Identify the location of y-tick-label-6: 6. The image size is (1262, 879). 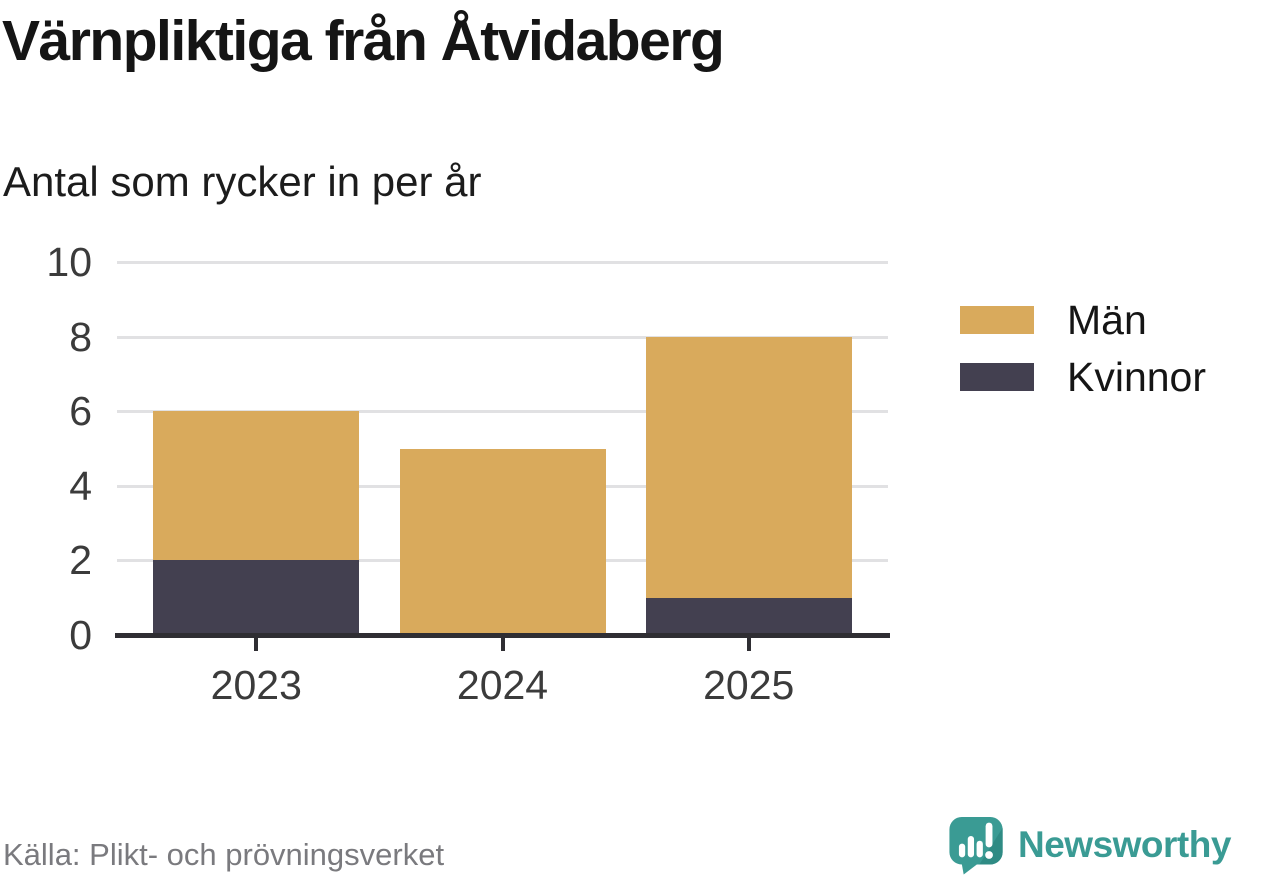
(80, 411).